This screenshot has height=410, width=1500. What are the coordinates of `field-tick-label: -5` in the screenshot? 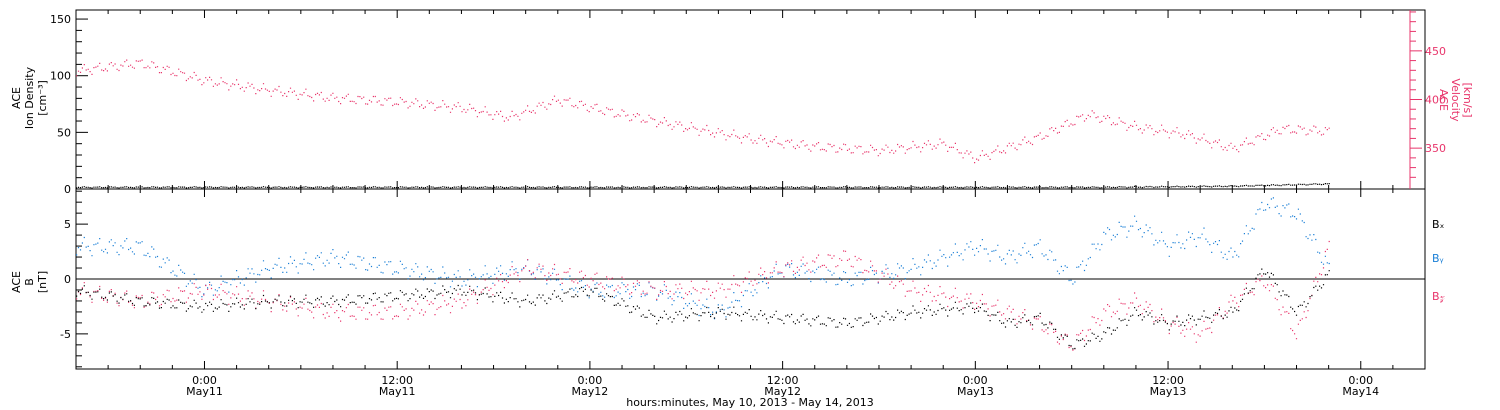 It's located at (65, 334).